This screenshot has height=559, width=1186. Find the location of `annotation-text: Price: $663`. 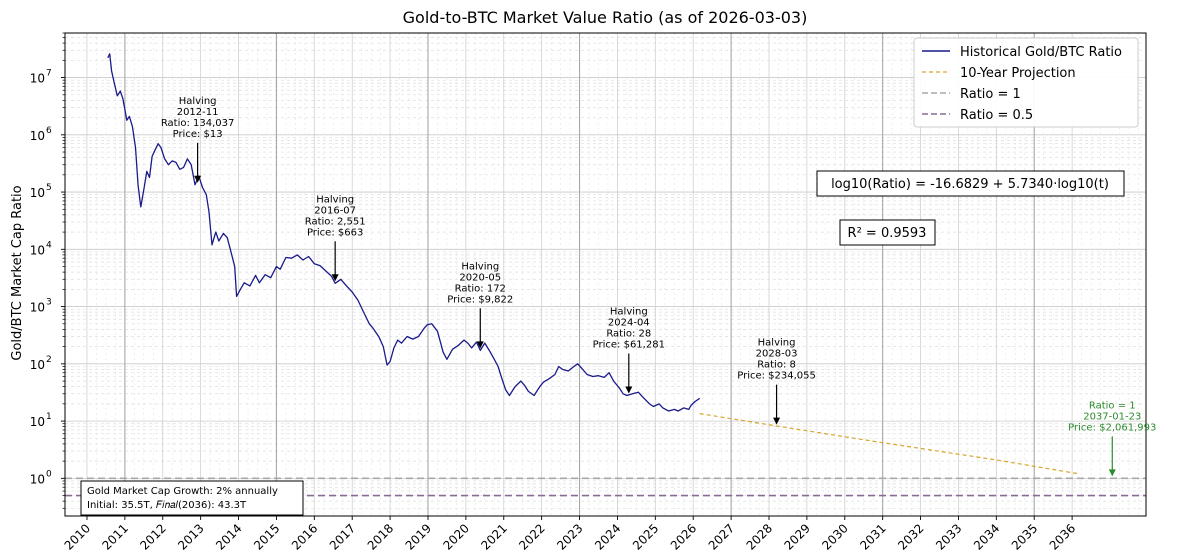

annotation-text: Price: $663 is located at coordinates (335, 232).